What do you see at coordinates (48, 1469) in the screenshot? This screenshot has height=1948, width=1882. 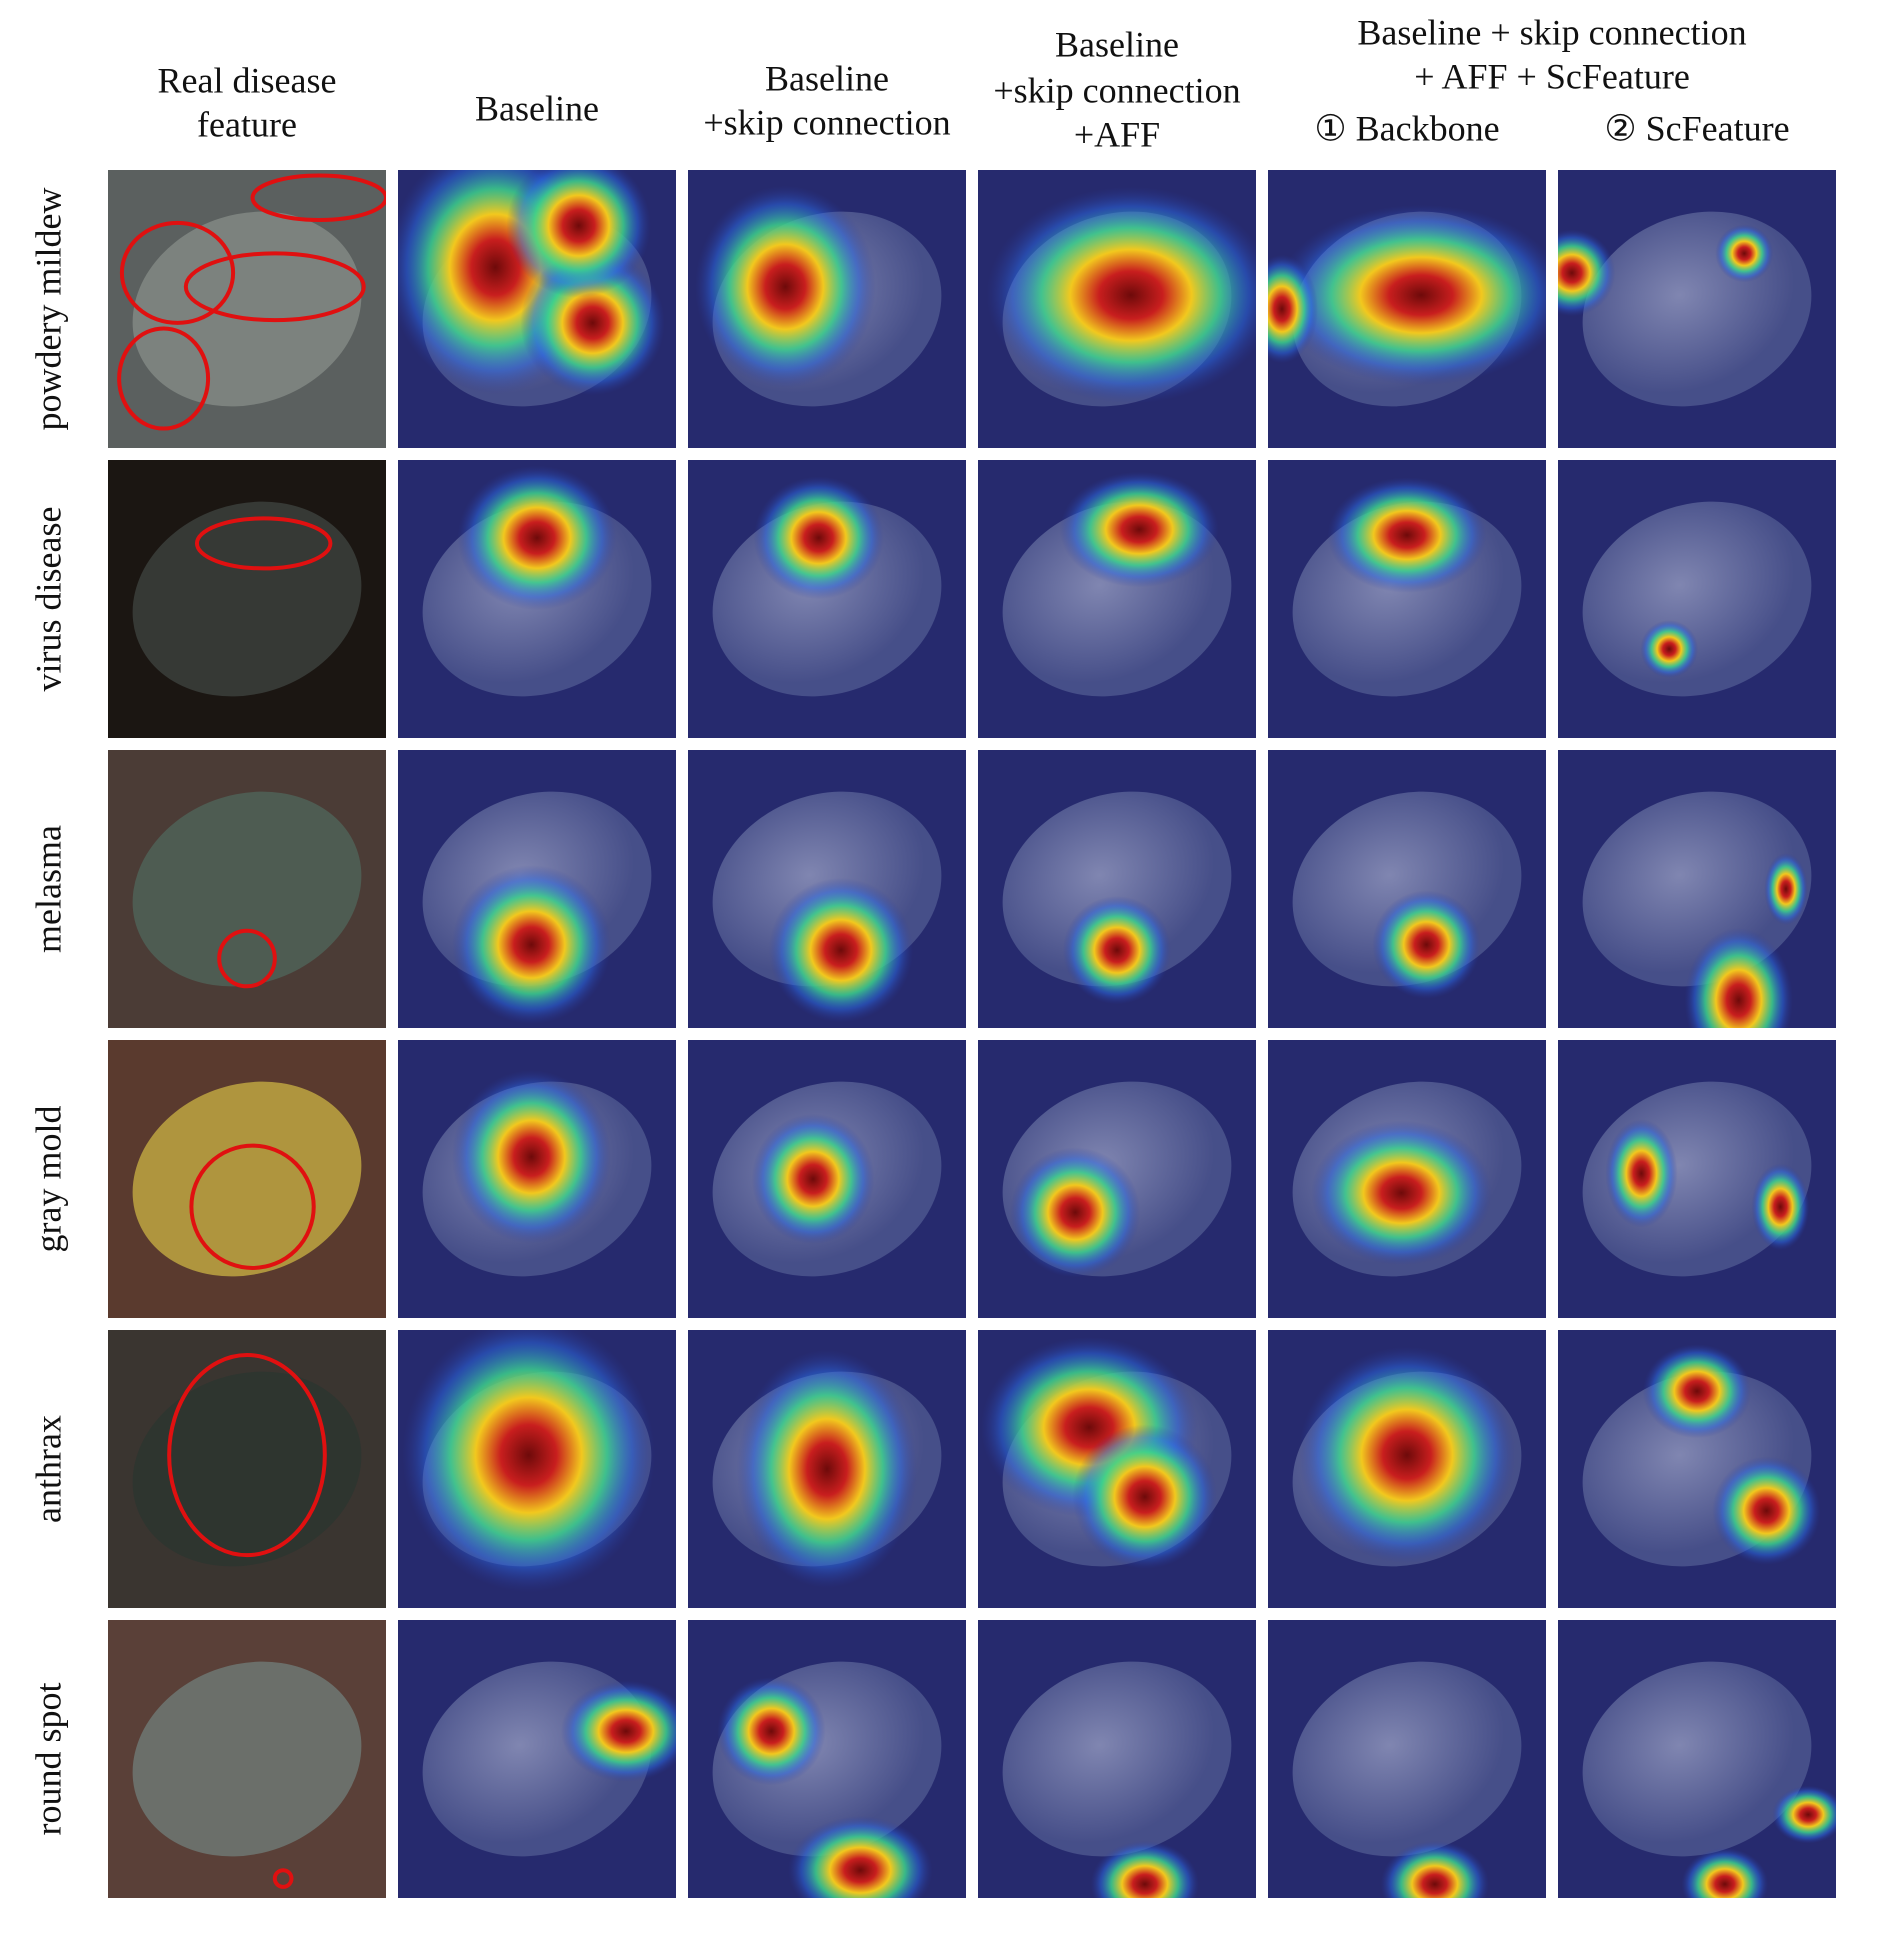 I see `row-label: anthrax` at bounding box center [48, 1469].